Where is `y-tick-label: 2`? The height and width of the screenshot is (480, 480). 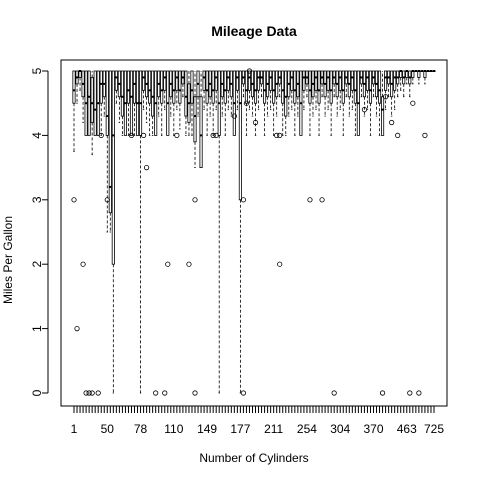
y-tick-label: 2 is located at coordinates (37, 264).